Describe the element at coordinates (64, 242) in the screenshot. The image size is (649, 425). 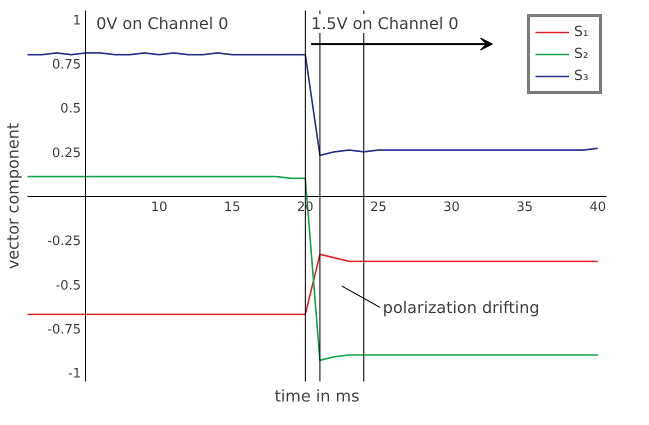
I see `y-tick-label: -0.25` at that location.